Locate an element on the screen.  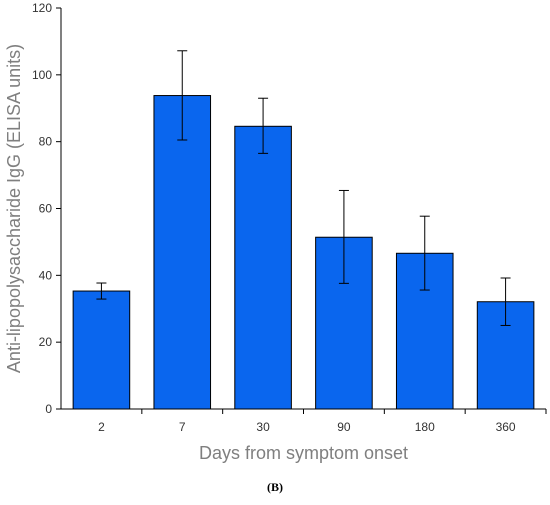
y-tick-label: 20 is located at coordinates (46, 342).